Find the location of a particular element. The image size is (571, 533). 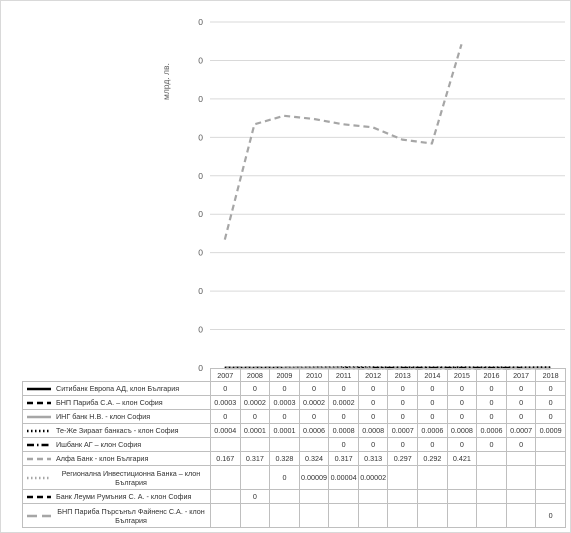

legend-entry: Банк Леуми Румъния С. А. - клон София is located at coordinates (116, 496).